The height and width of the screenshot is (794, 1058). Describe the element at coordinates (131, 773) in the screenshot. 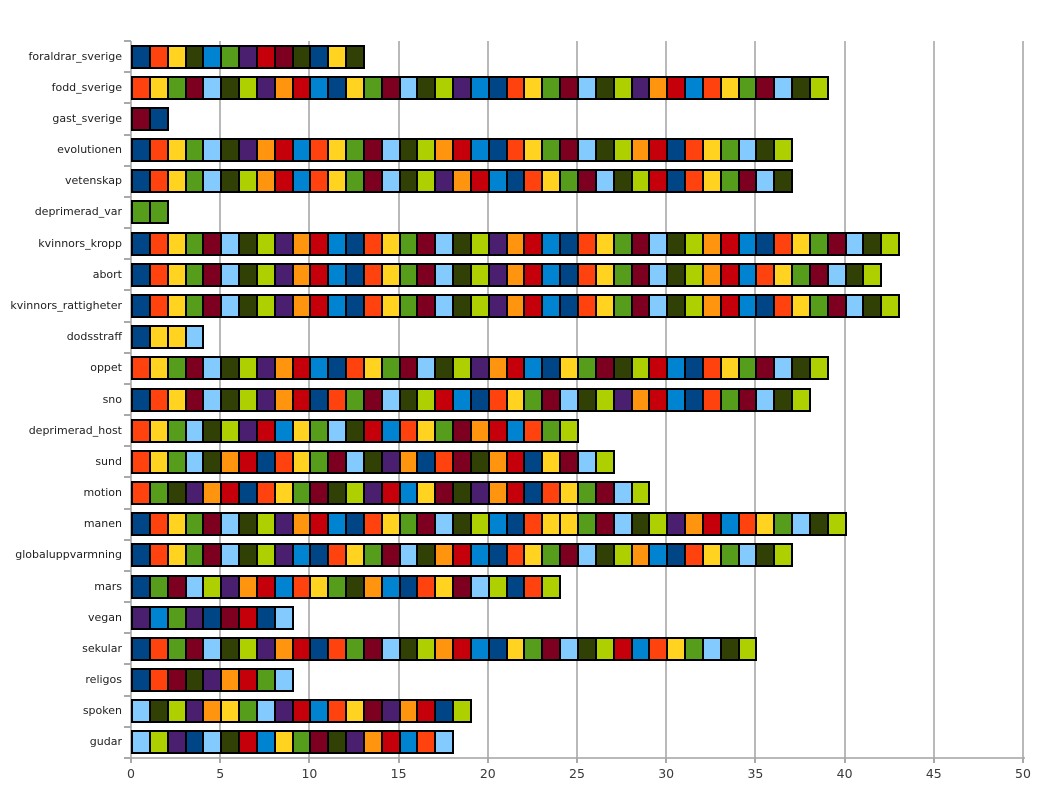

I see `x-axis-tick-label: 0` at that location.